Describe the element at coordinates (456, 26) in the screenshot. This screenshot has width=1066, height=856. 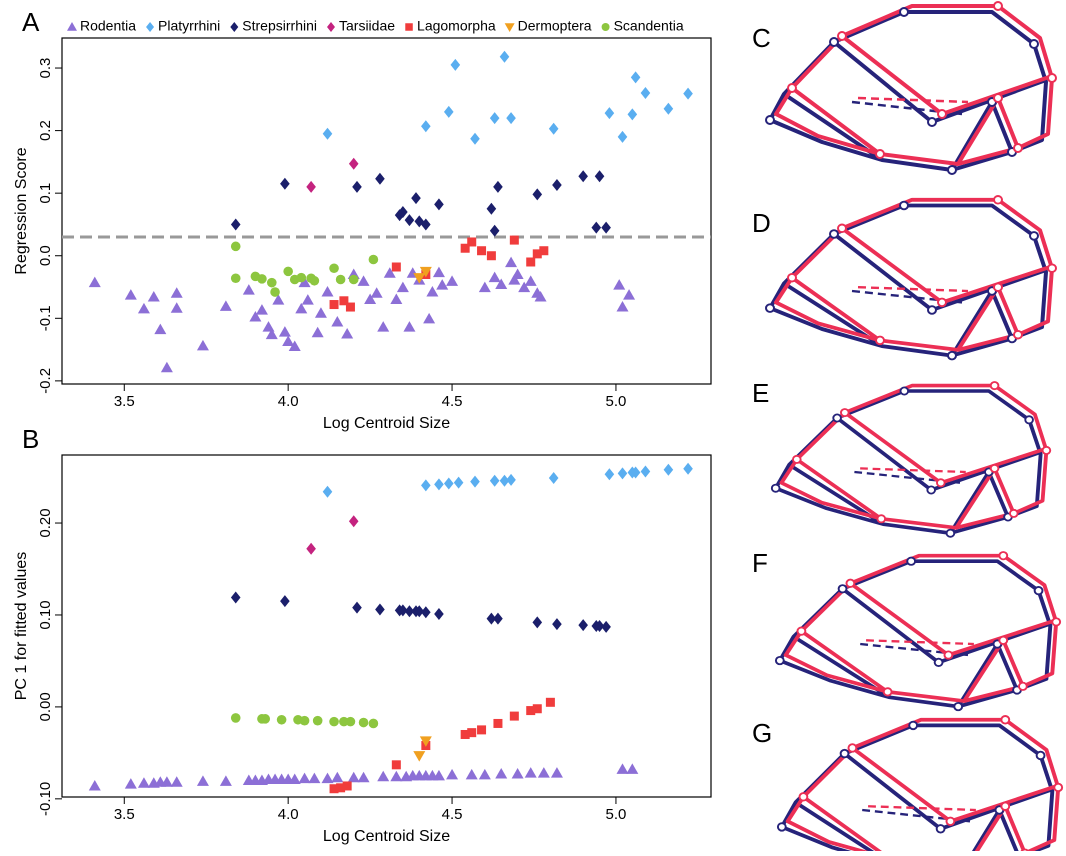
I see `legend-label: Lagomorpha` at that location.